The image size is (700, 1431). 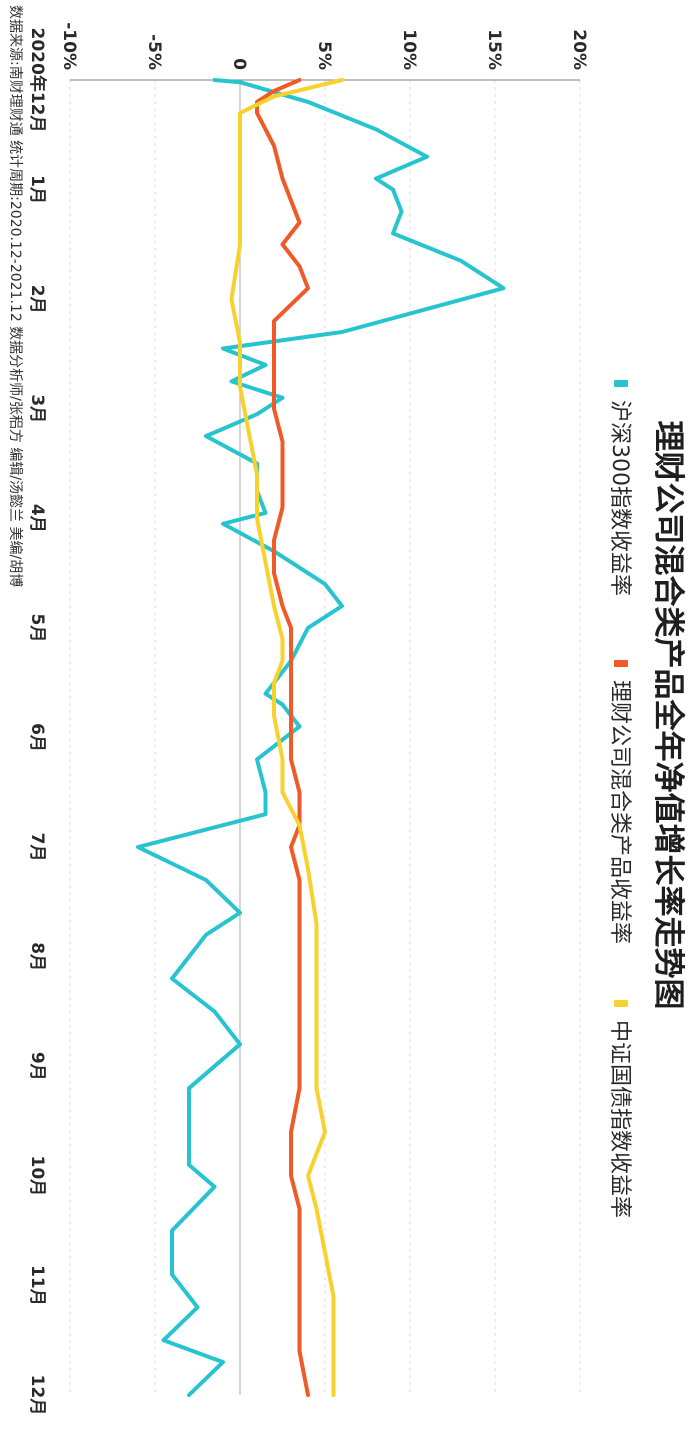 I want to click on value-tick-label: 5%, so click(x=324, y=55).